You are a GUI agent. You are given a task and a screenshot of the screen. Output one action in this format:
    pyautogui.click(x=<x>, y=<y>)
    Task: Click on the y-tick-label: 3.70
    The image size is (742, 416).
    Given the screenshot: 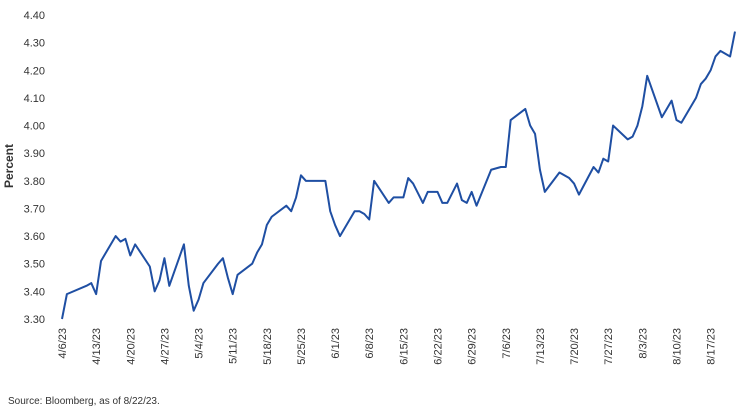 What is the action you would take?
    pyautogui.click(x=34, y=209)
    